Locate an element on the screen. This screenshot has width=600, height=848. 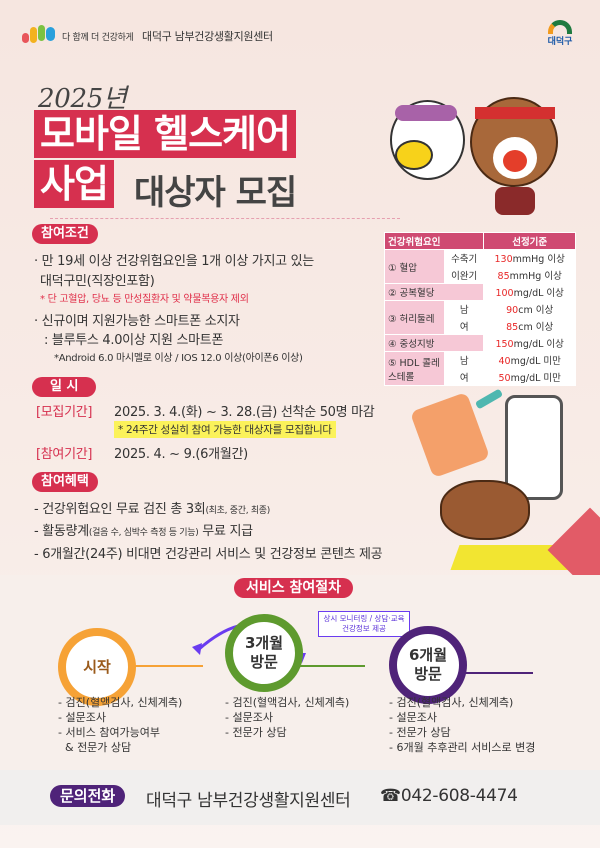
title-line1: 모바일 헬스케어 is located at coordinates (165, 134).